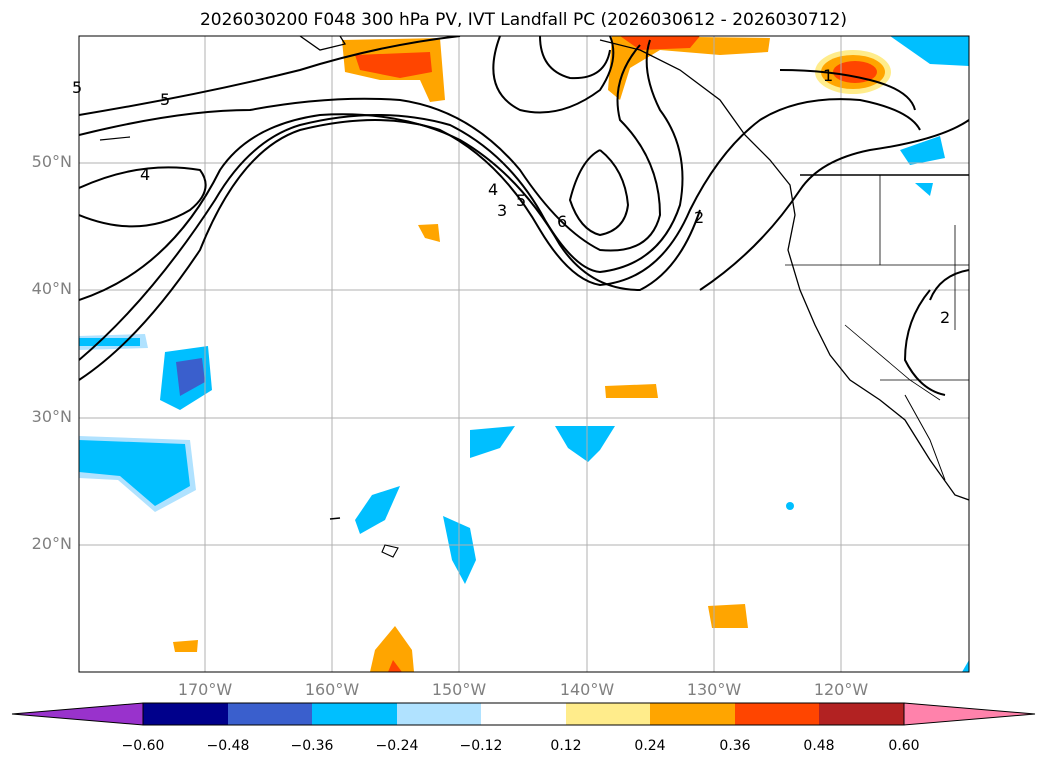 This screenshot has height=765, width=1047. What do you see at coordinates (51, 416) in the screenshot?
I see `lat-label-30n: 30°N` at bounding box center [51, 416].